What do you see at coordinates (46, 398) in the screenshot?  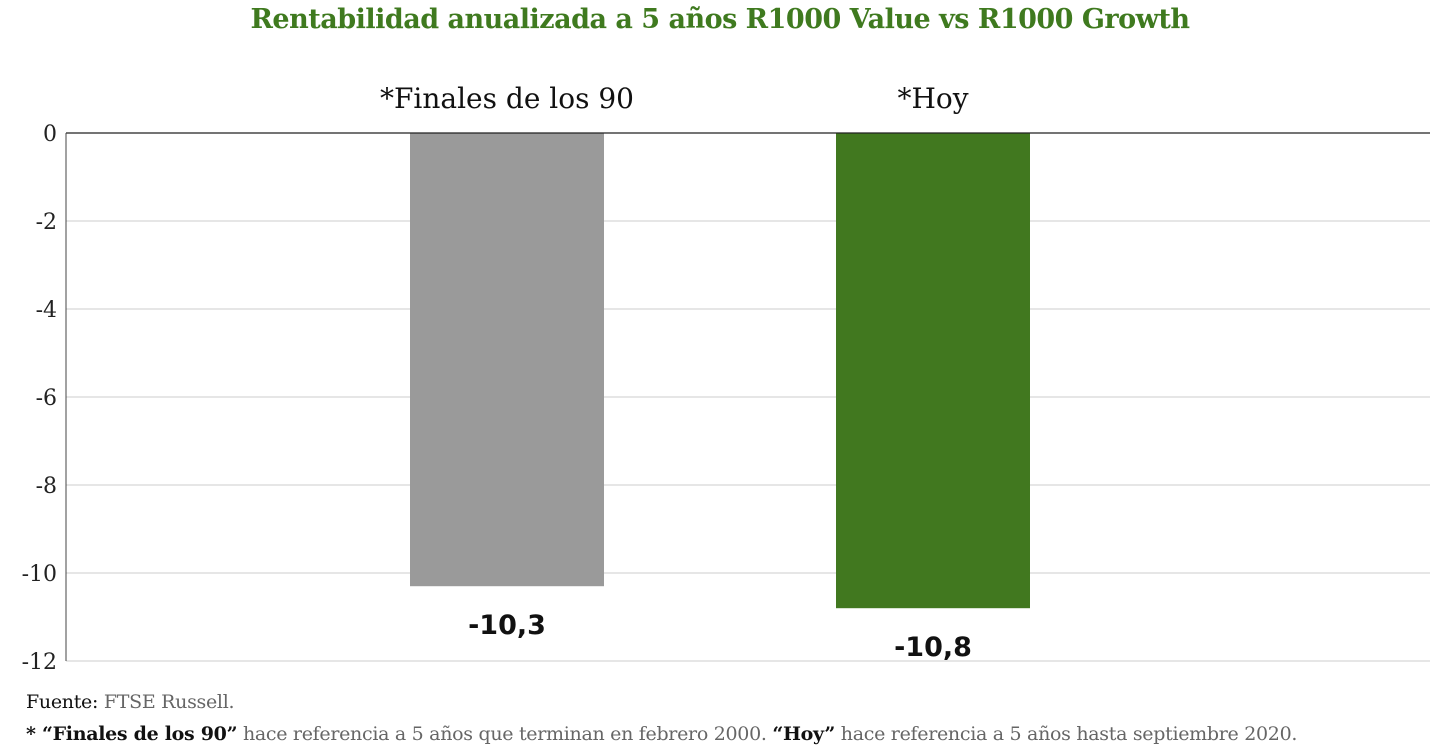 I see `y-tick-label: -6` at bounding box center [46, 398].